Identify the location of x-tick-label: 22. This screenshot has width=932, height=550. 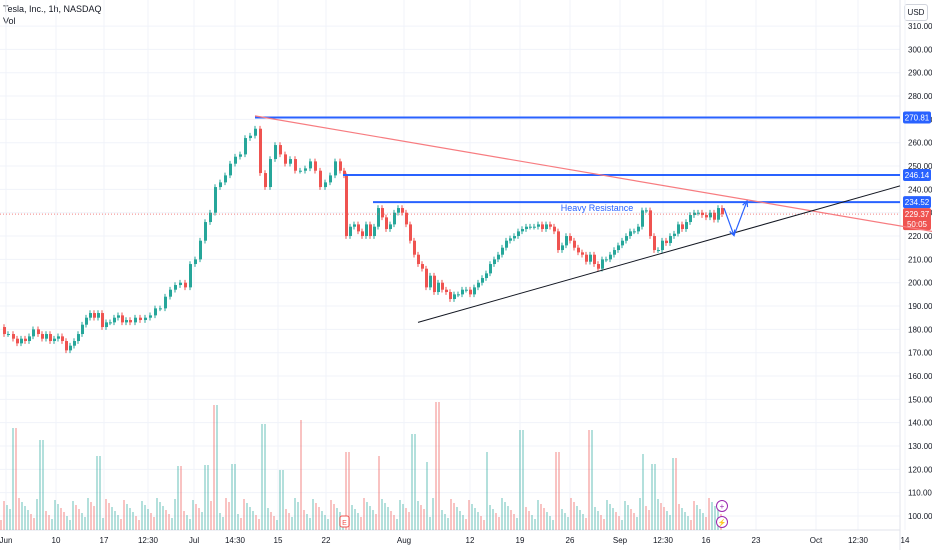
(326, 540).